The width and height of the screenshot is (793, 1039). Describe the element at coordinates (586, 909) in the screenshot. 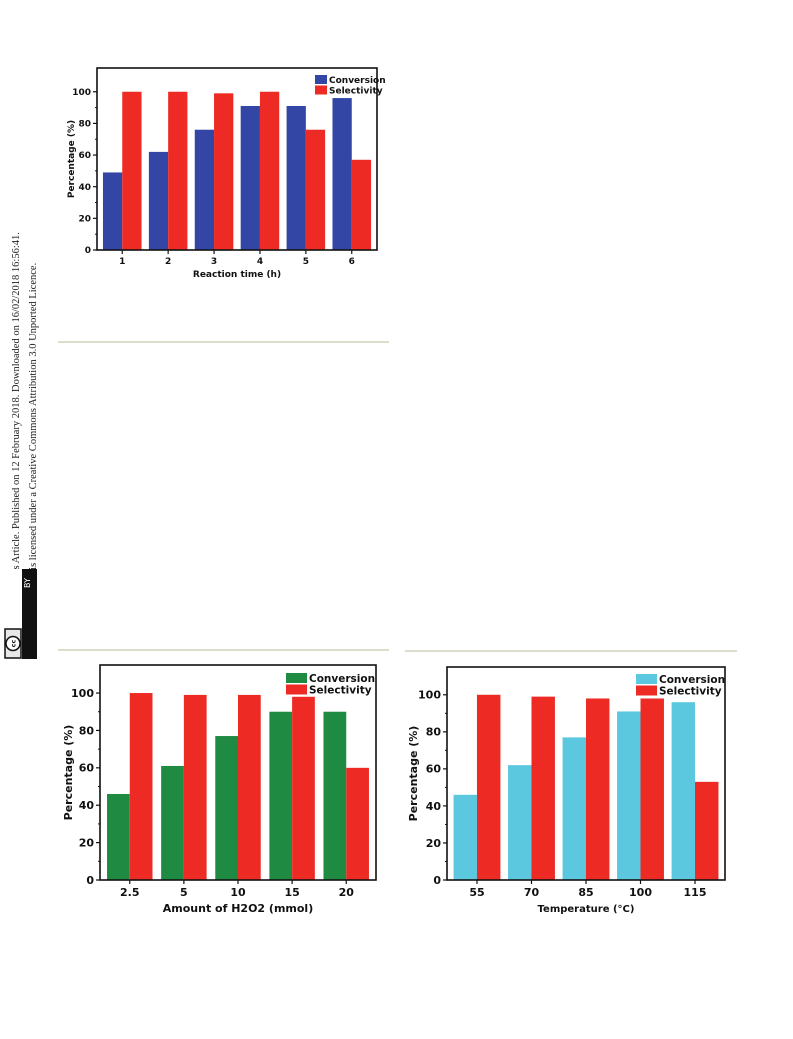

I see `x-axis-title: Temperature (°C)` at that location.